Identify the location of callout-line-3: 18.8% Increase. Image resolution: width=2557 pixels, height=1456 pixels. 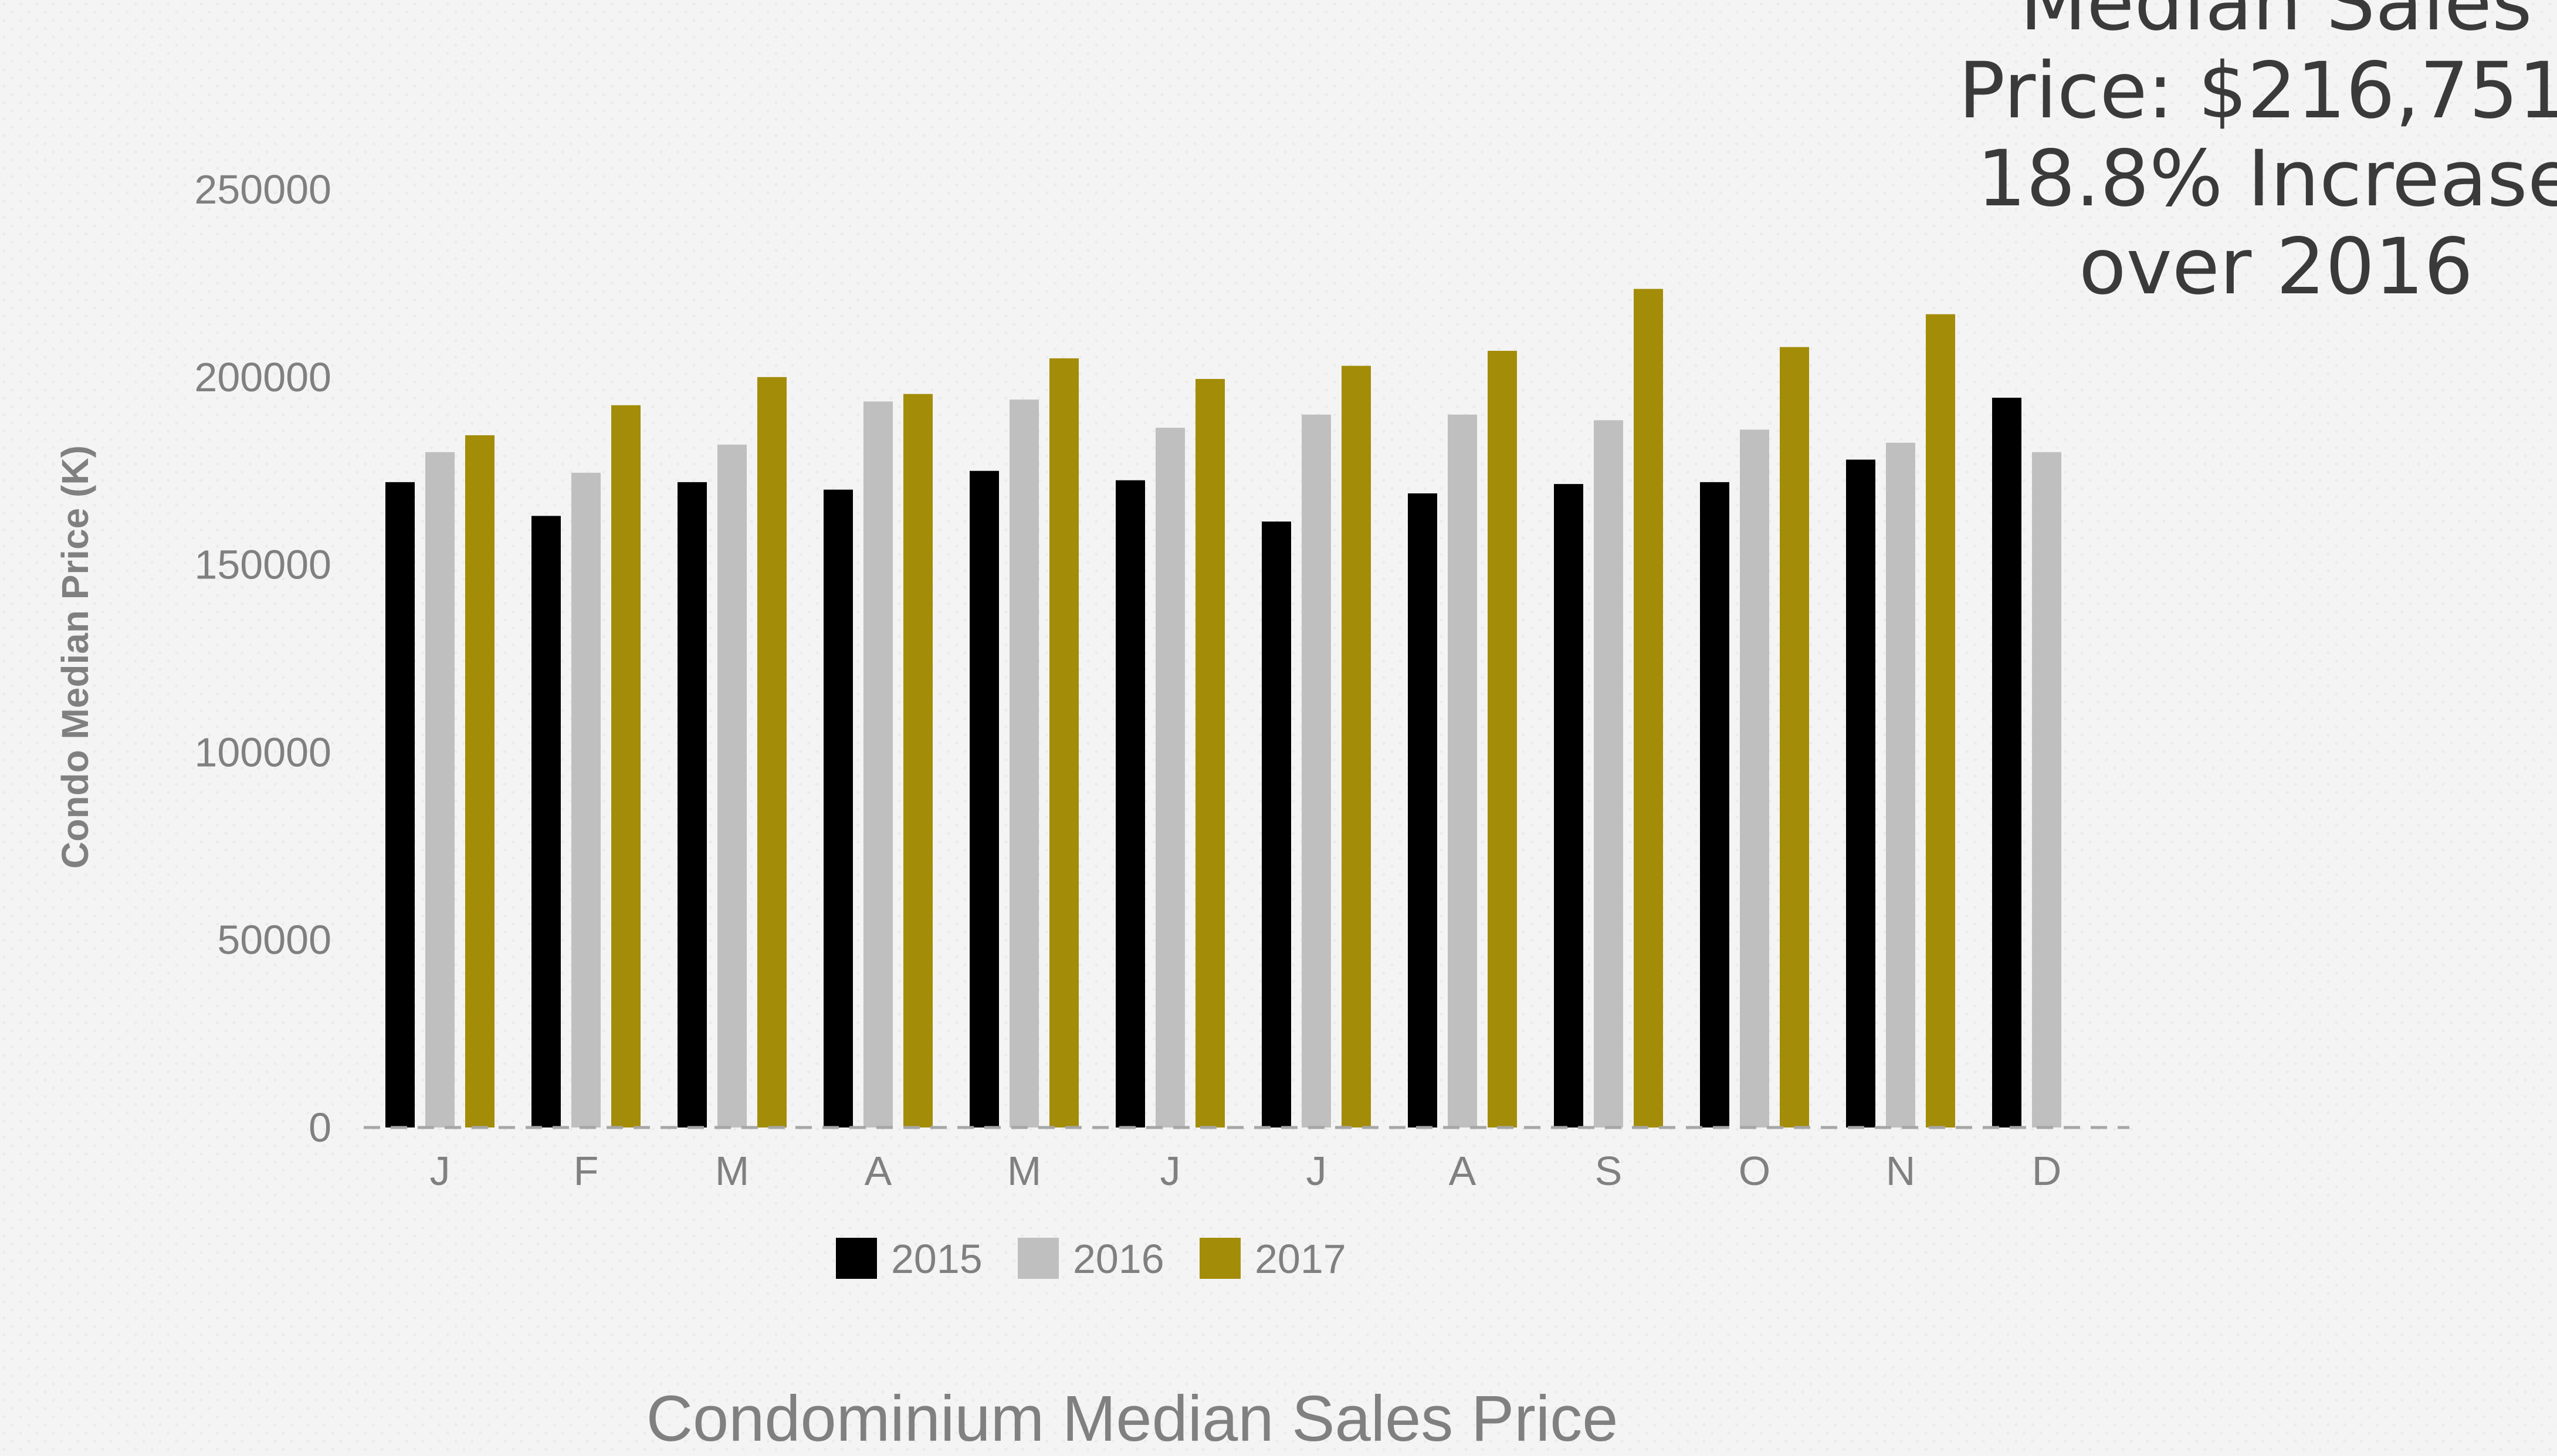
(2267, 179).